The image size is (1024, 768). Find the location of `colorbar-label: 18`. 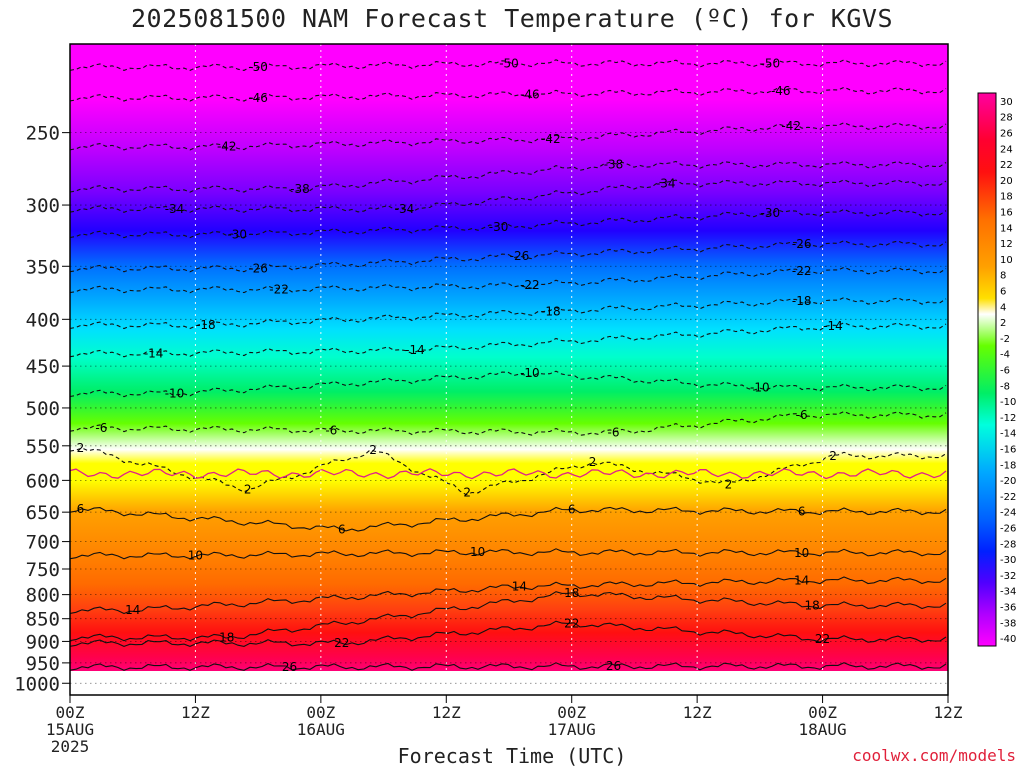

colorbar-label: 18 is located at coordinates (1006, 197).